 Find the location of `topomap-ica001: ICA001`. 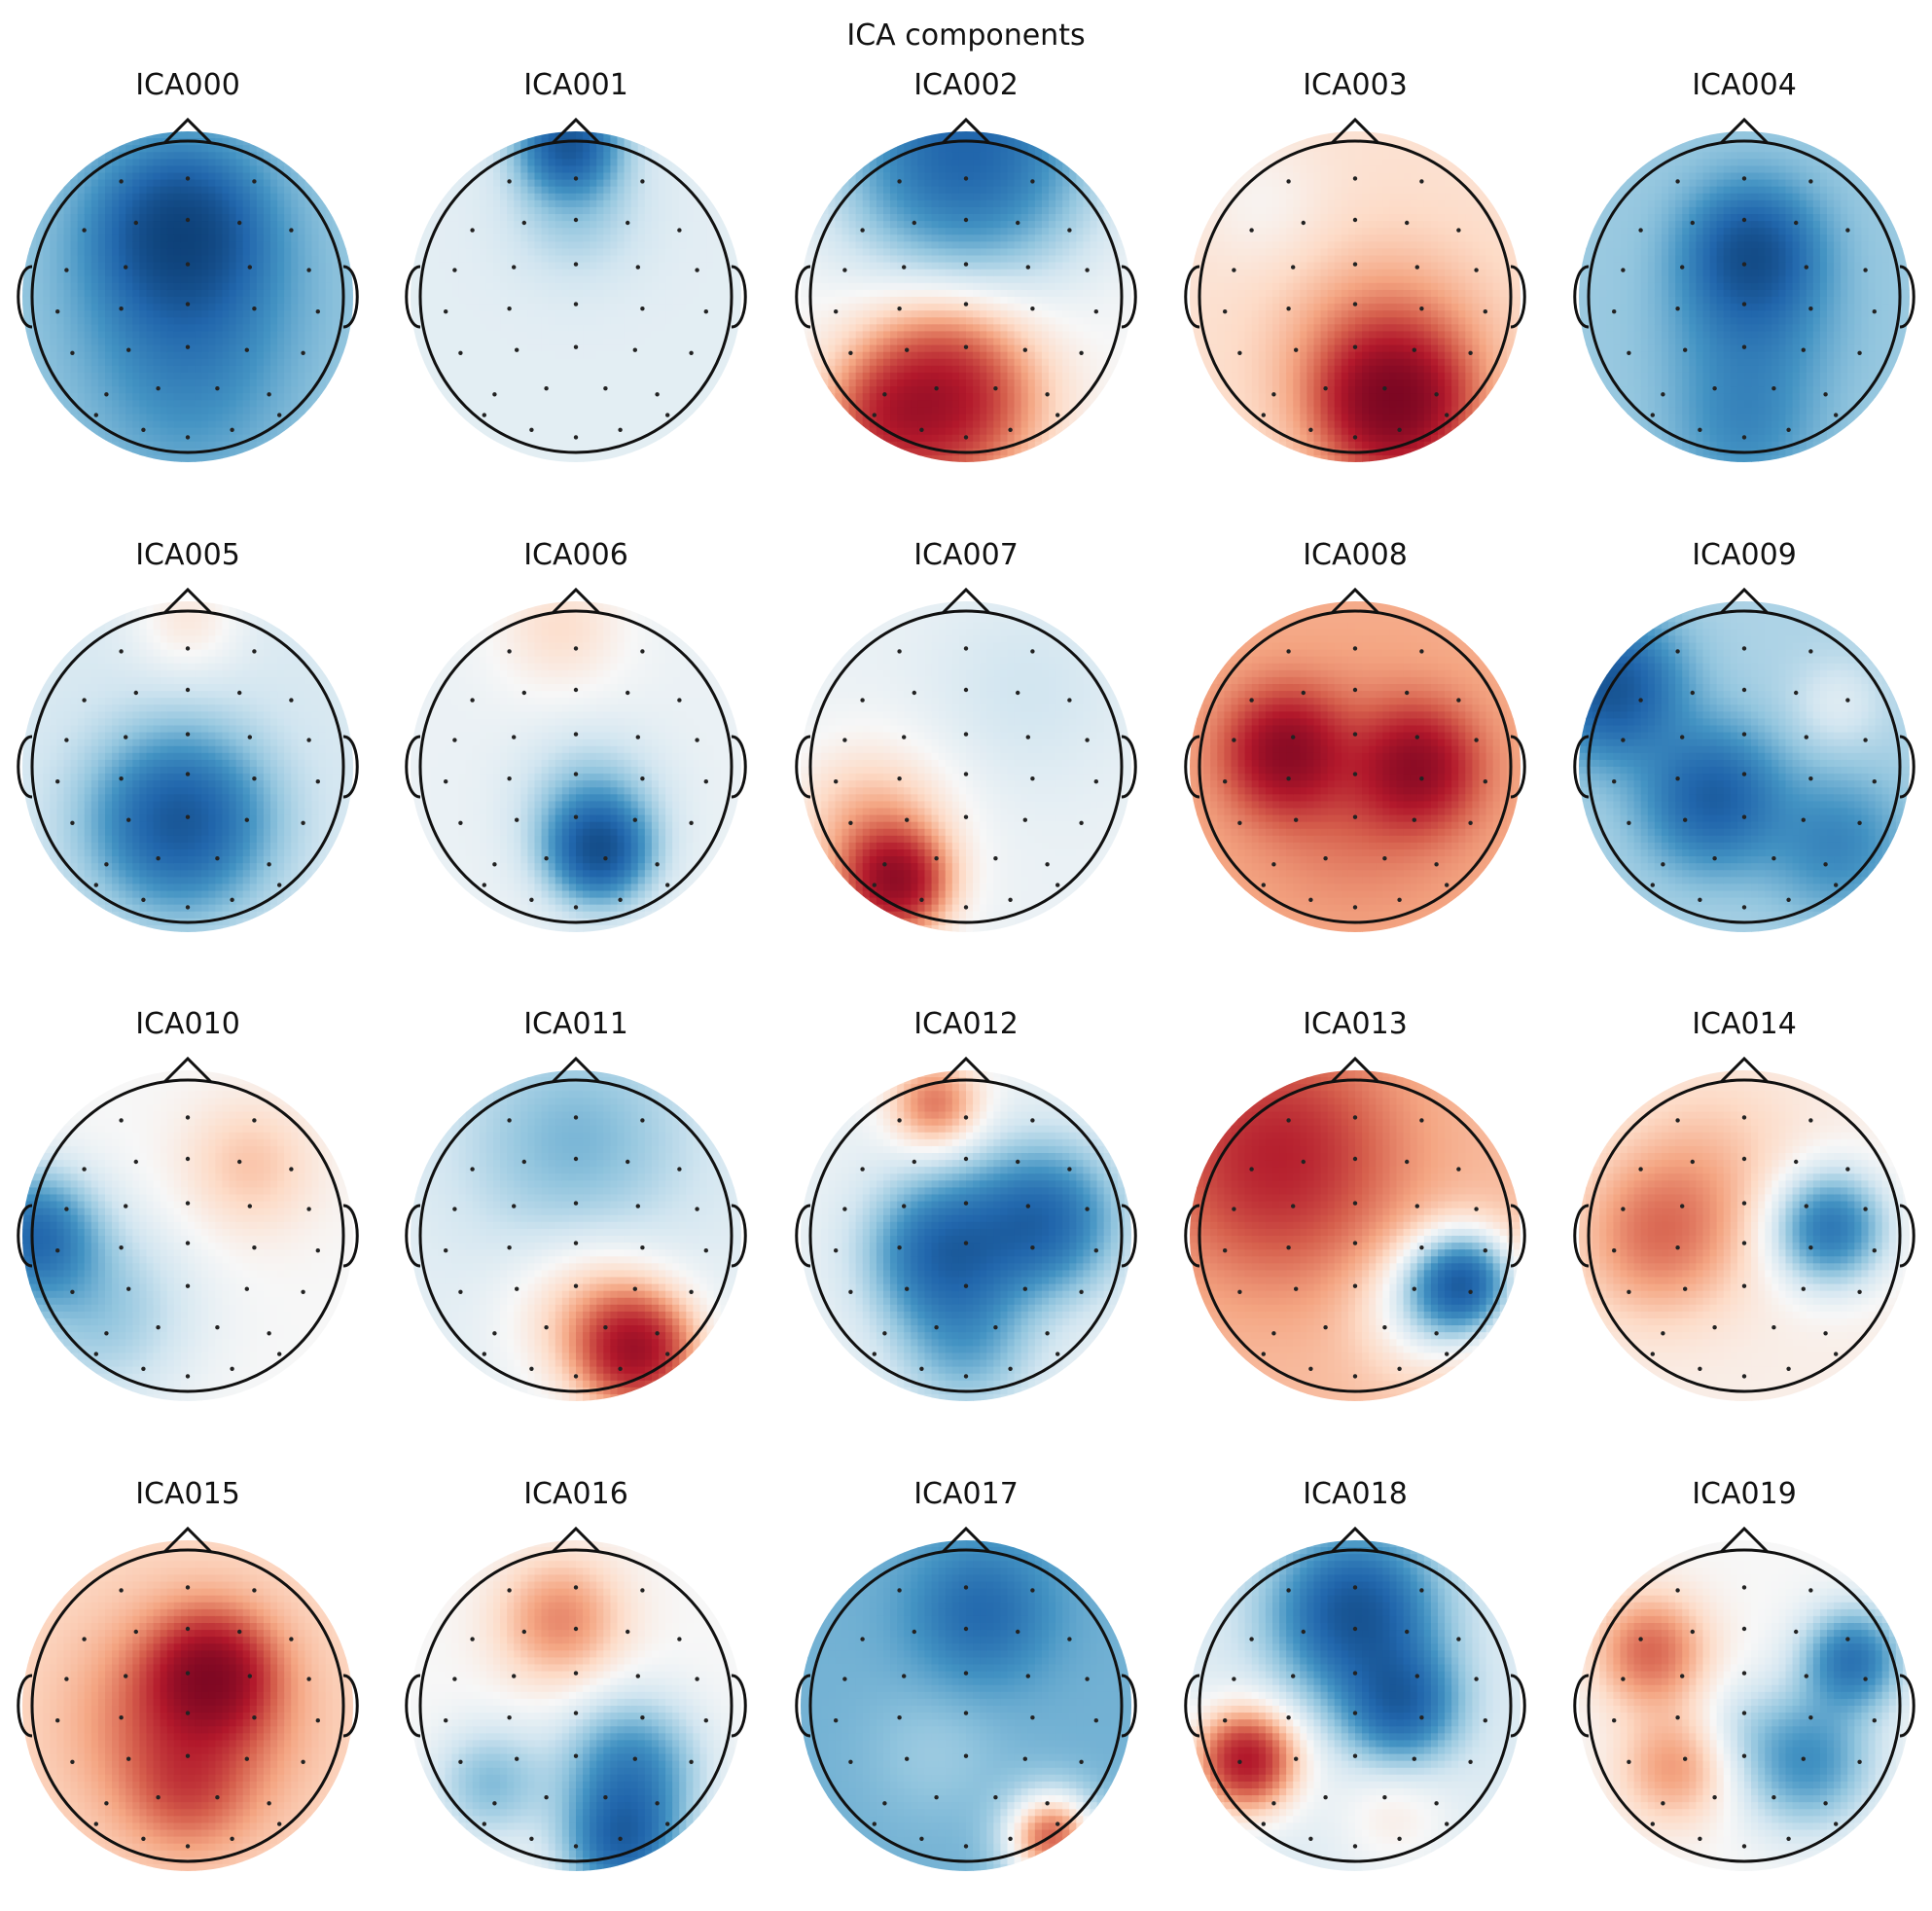

topomap-ica001: ICA001 is located at coordinates (576, 265).